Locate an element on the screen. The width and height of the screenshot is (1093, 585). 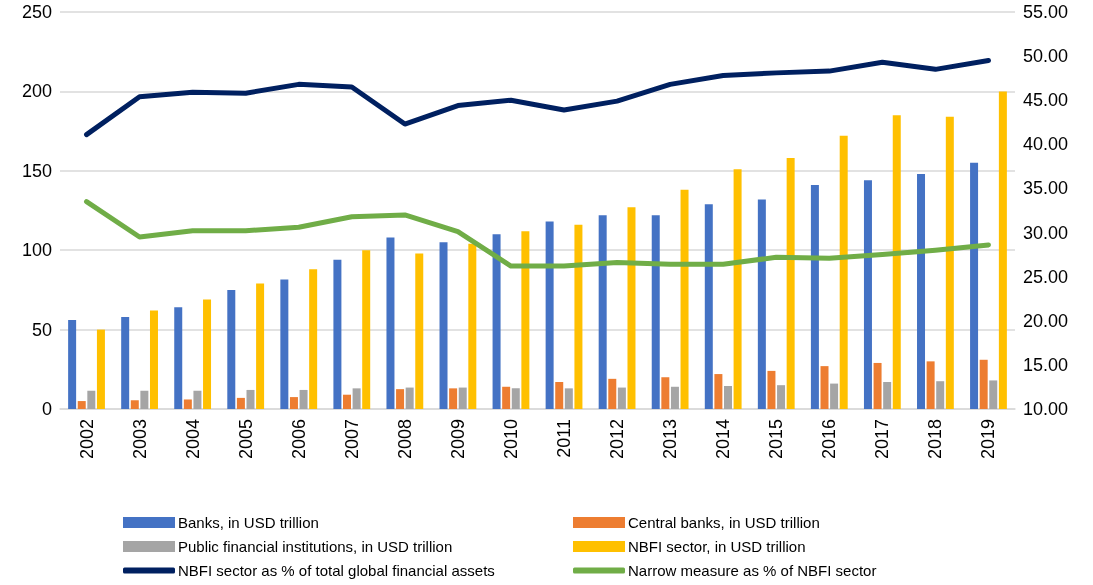
legend-label: Banks, in USD trillion is located at coordinates (248, 522).